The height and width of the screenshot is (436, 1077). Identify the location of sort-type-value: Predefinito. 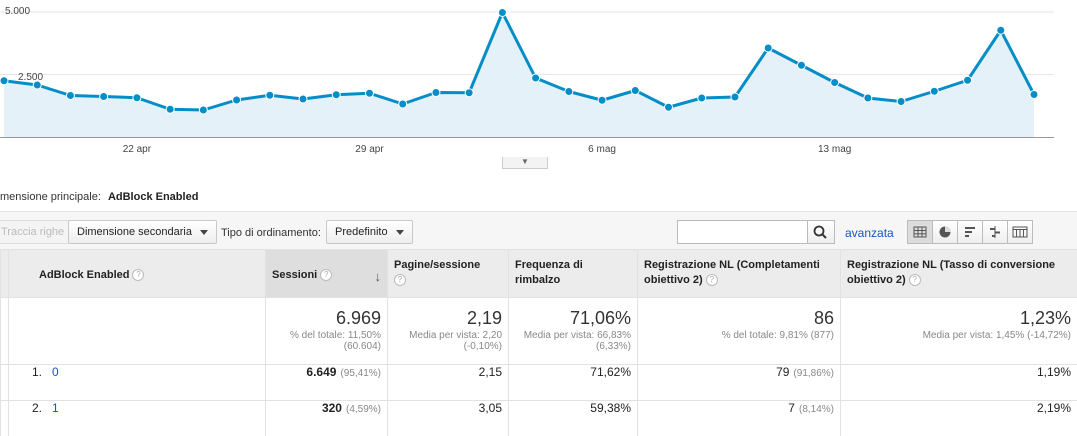
(361, 232).